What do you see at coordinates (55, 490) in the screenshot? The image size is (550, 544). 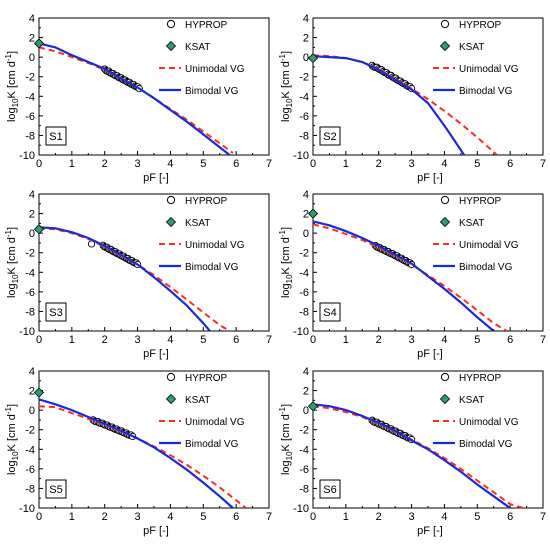 I see `panel-label: S5` at bounding box center [55, 490].